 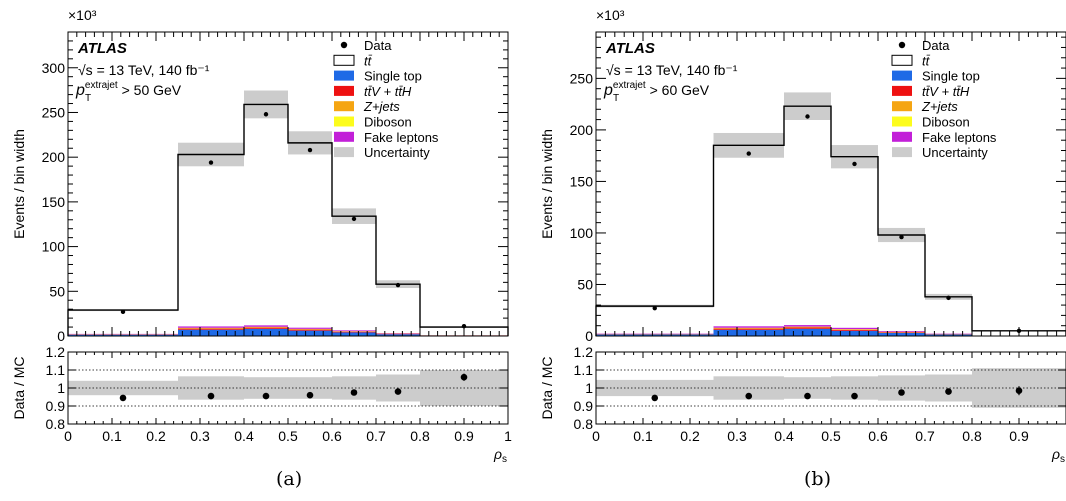 I want to click on legend-label: Z+jets, so click(x=381, y=106).